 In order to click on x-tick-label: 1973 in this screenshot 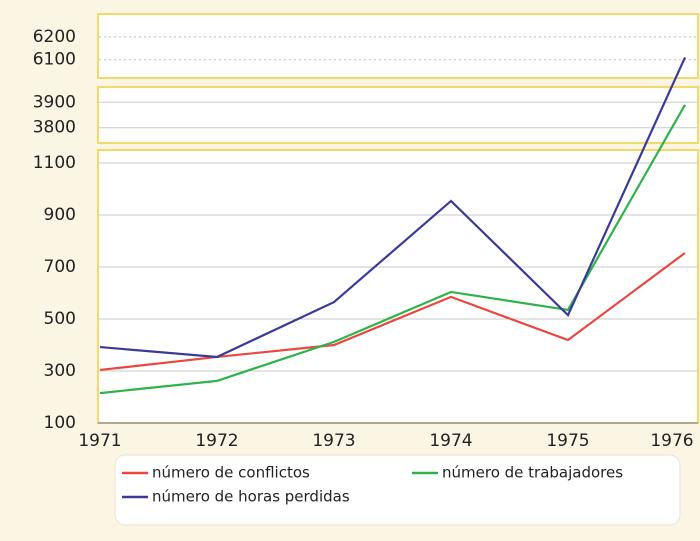, I will do `click(333, 441)`.